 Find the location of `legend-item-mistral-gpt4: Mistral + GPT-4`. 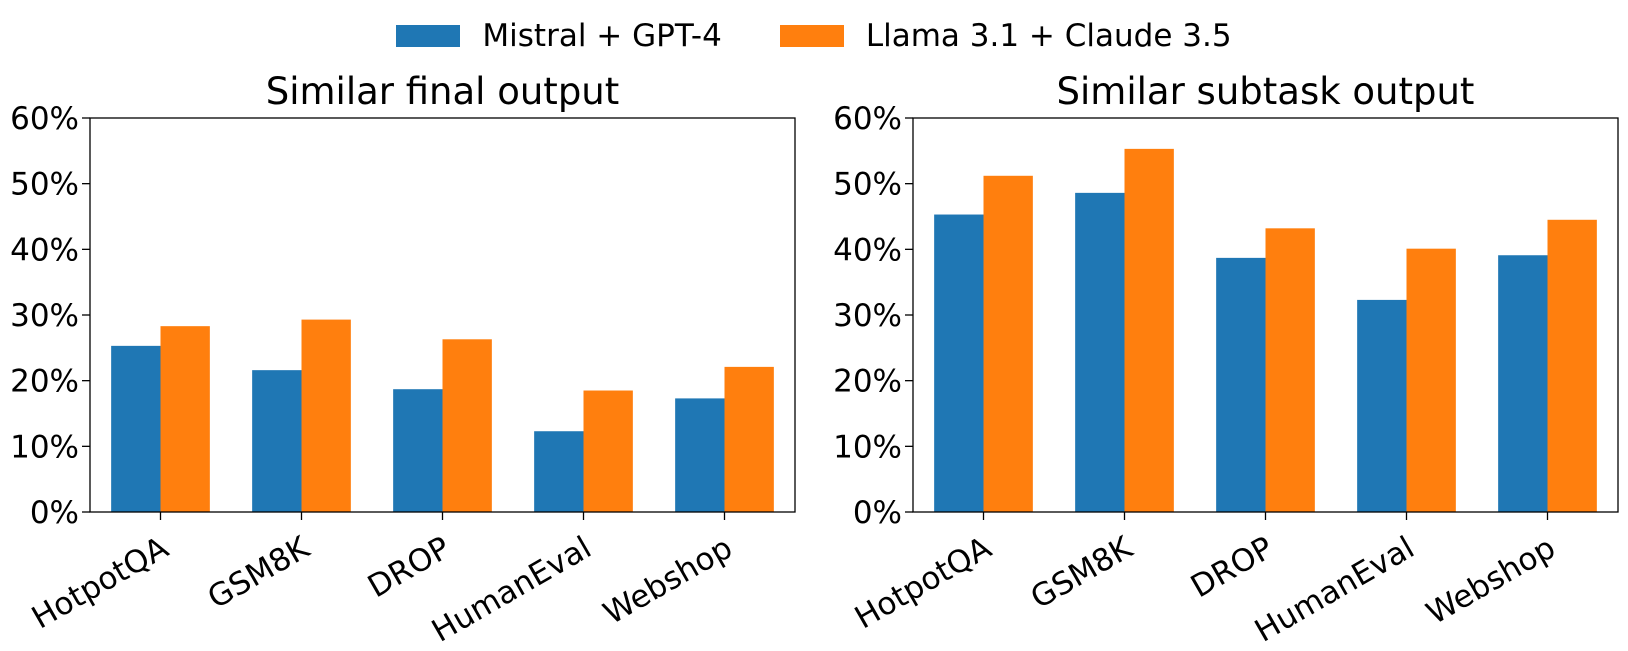

legend-item-mistral-gpt4: Mistral + GPT-4 is located at coordinates (559, 36).